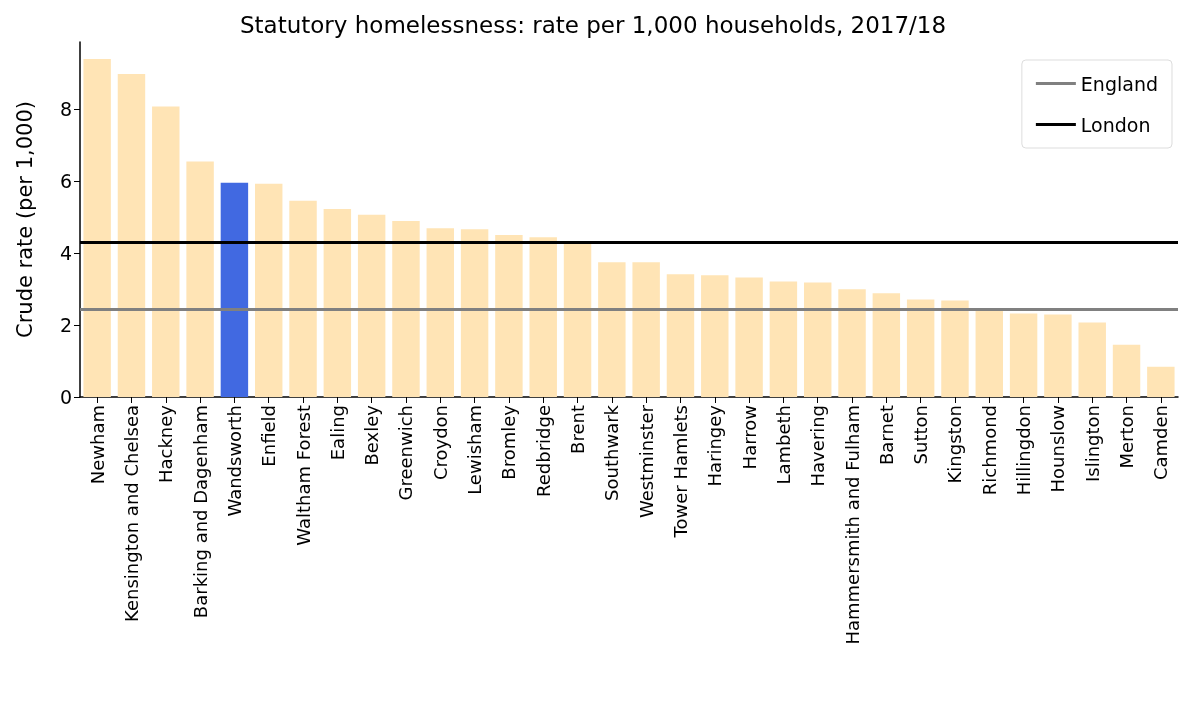 The image size is (1186, 727). Describe the element at coordinates (234, 461) in the screenshot. I see `x-tick-label: Wandsworth` at that location.